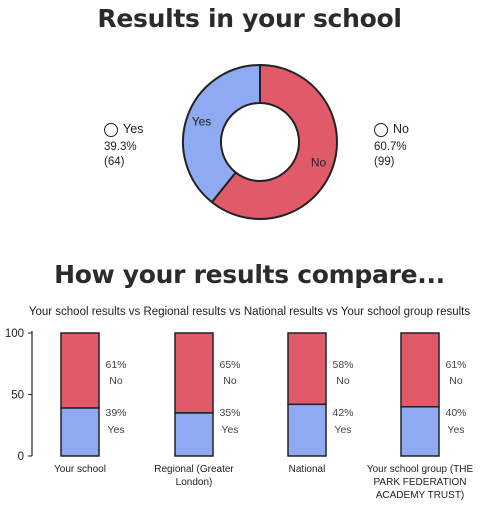  I want to click on legend-no-percent: 60.7%, so click(390, 147).